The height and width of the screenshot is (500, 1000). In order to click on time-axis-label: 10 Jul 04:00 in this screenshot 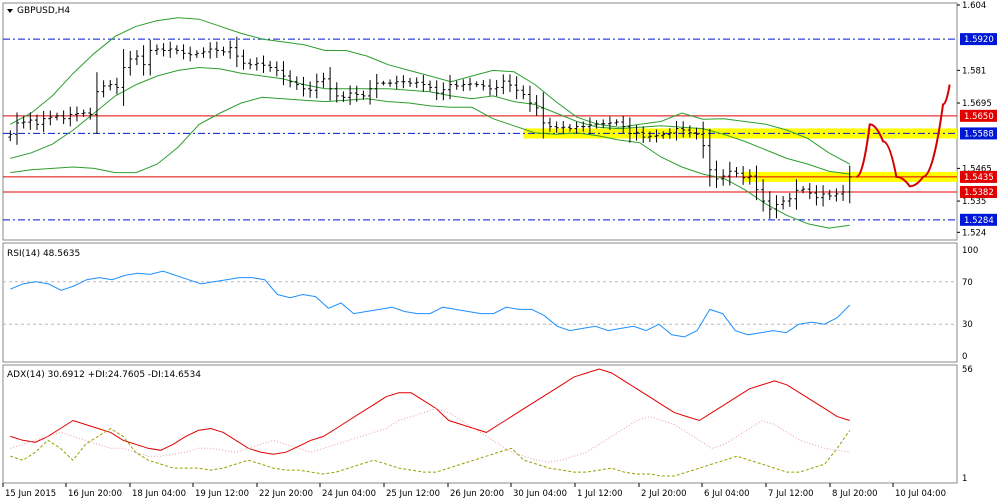, I will do `click(920, 494)`.